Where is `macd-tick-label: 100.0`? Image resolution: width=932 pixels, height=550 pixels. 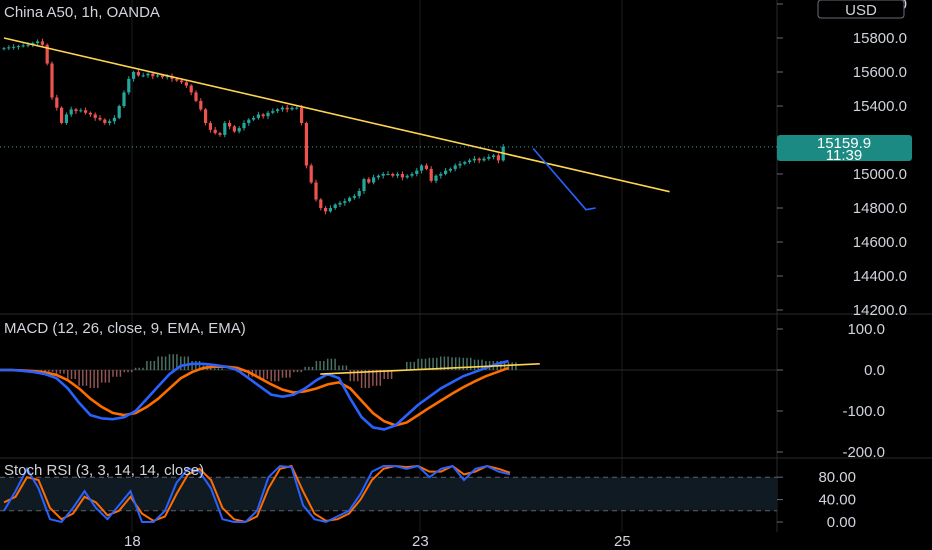
macd-tick-label: 100.0 is located at coordinates (866, 329).